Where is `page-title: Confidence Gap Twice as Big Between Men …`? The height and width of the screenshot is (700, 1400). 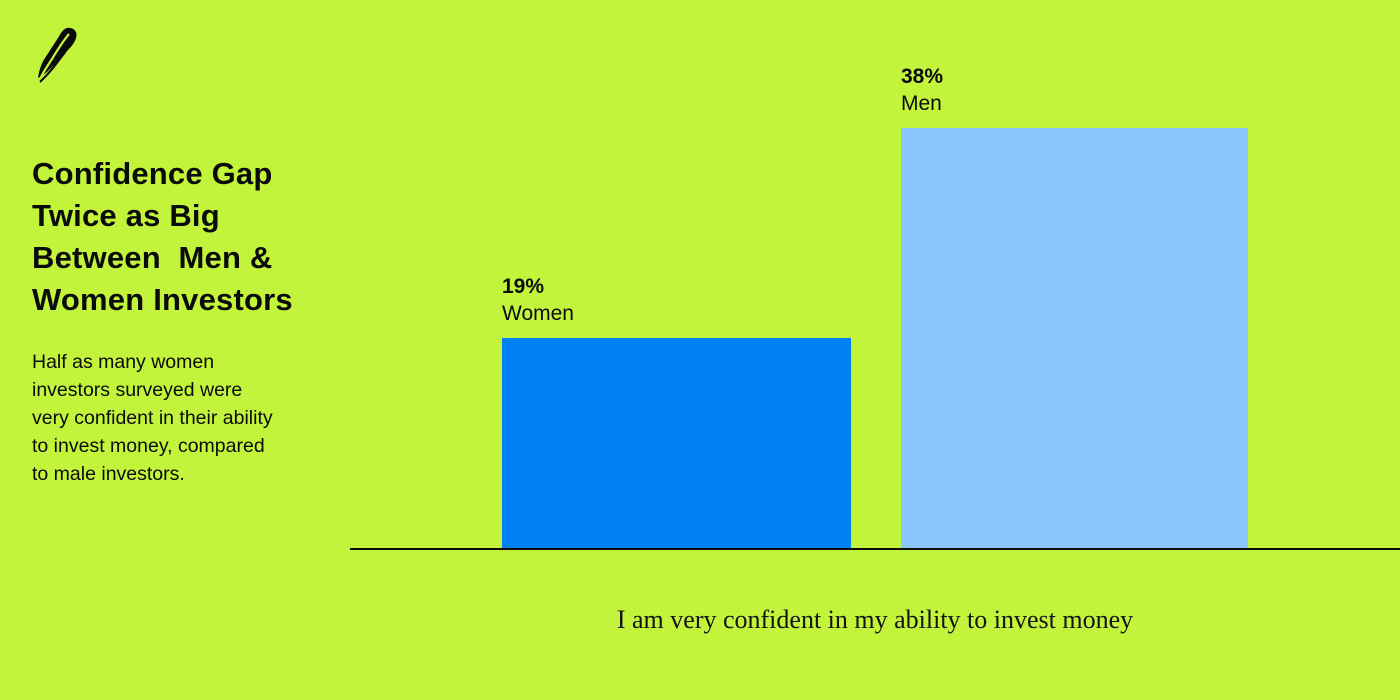 page-title: Confidence Gap Twice as Big Between Men … is located at coordinates (162, 236).